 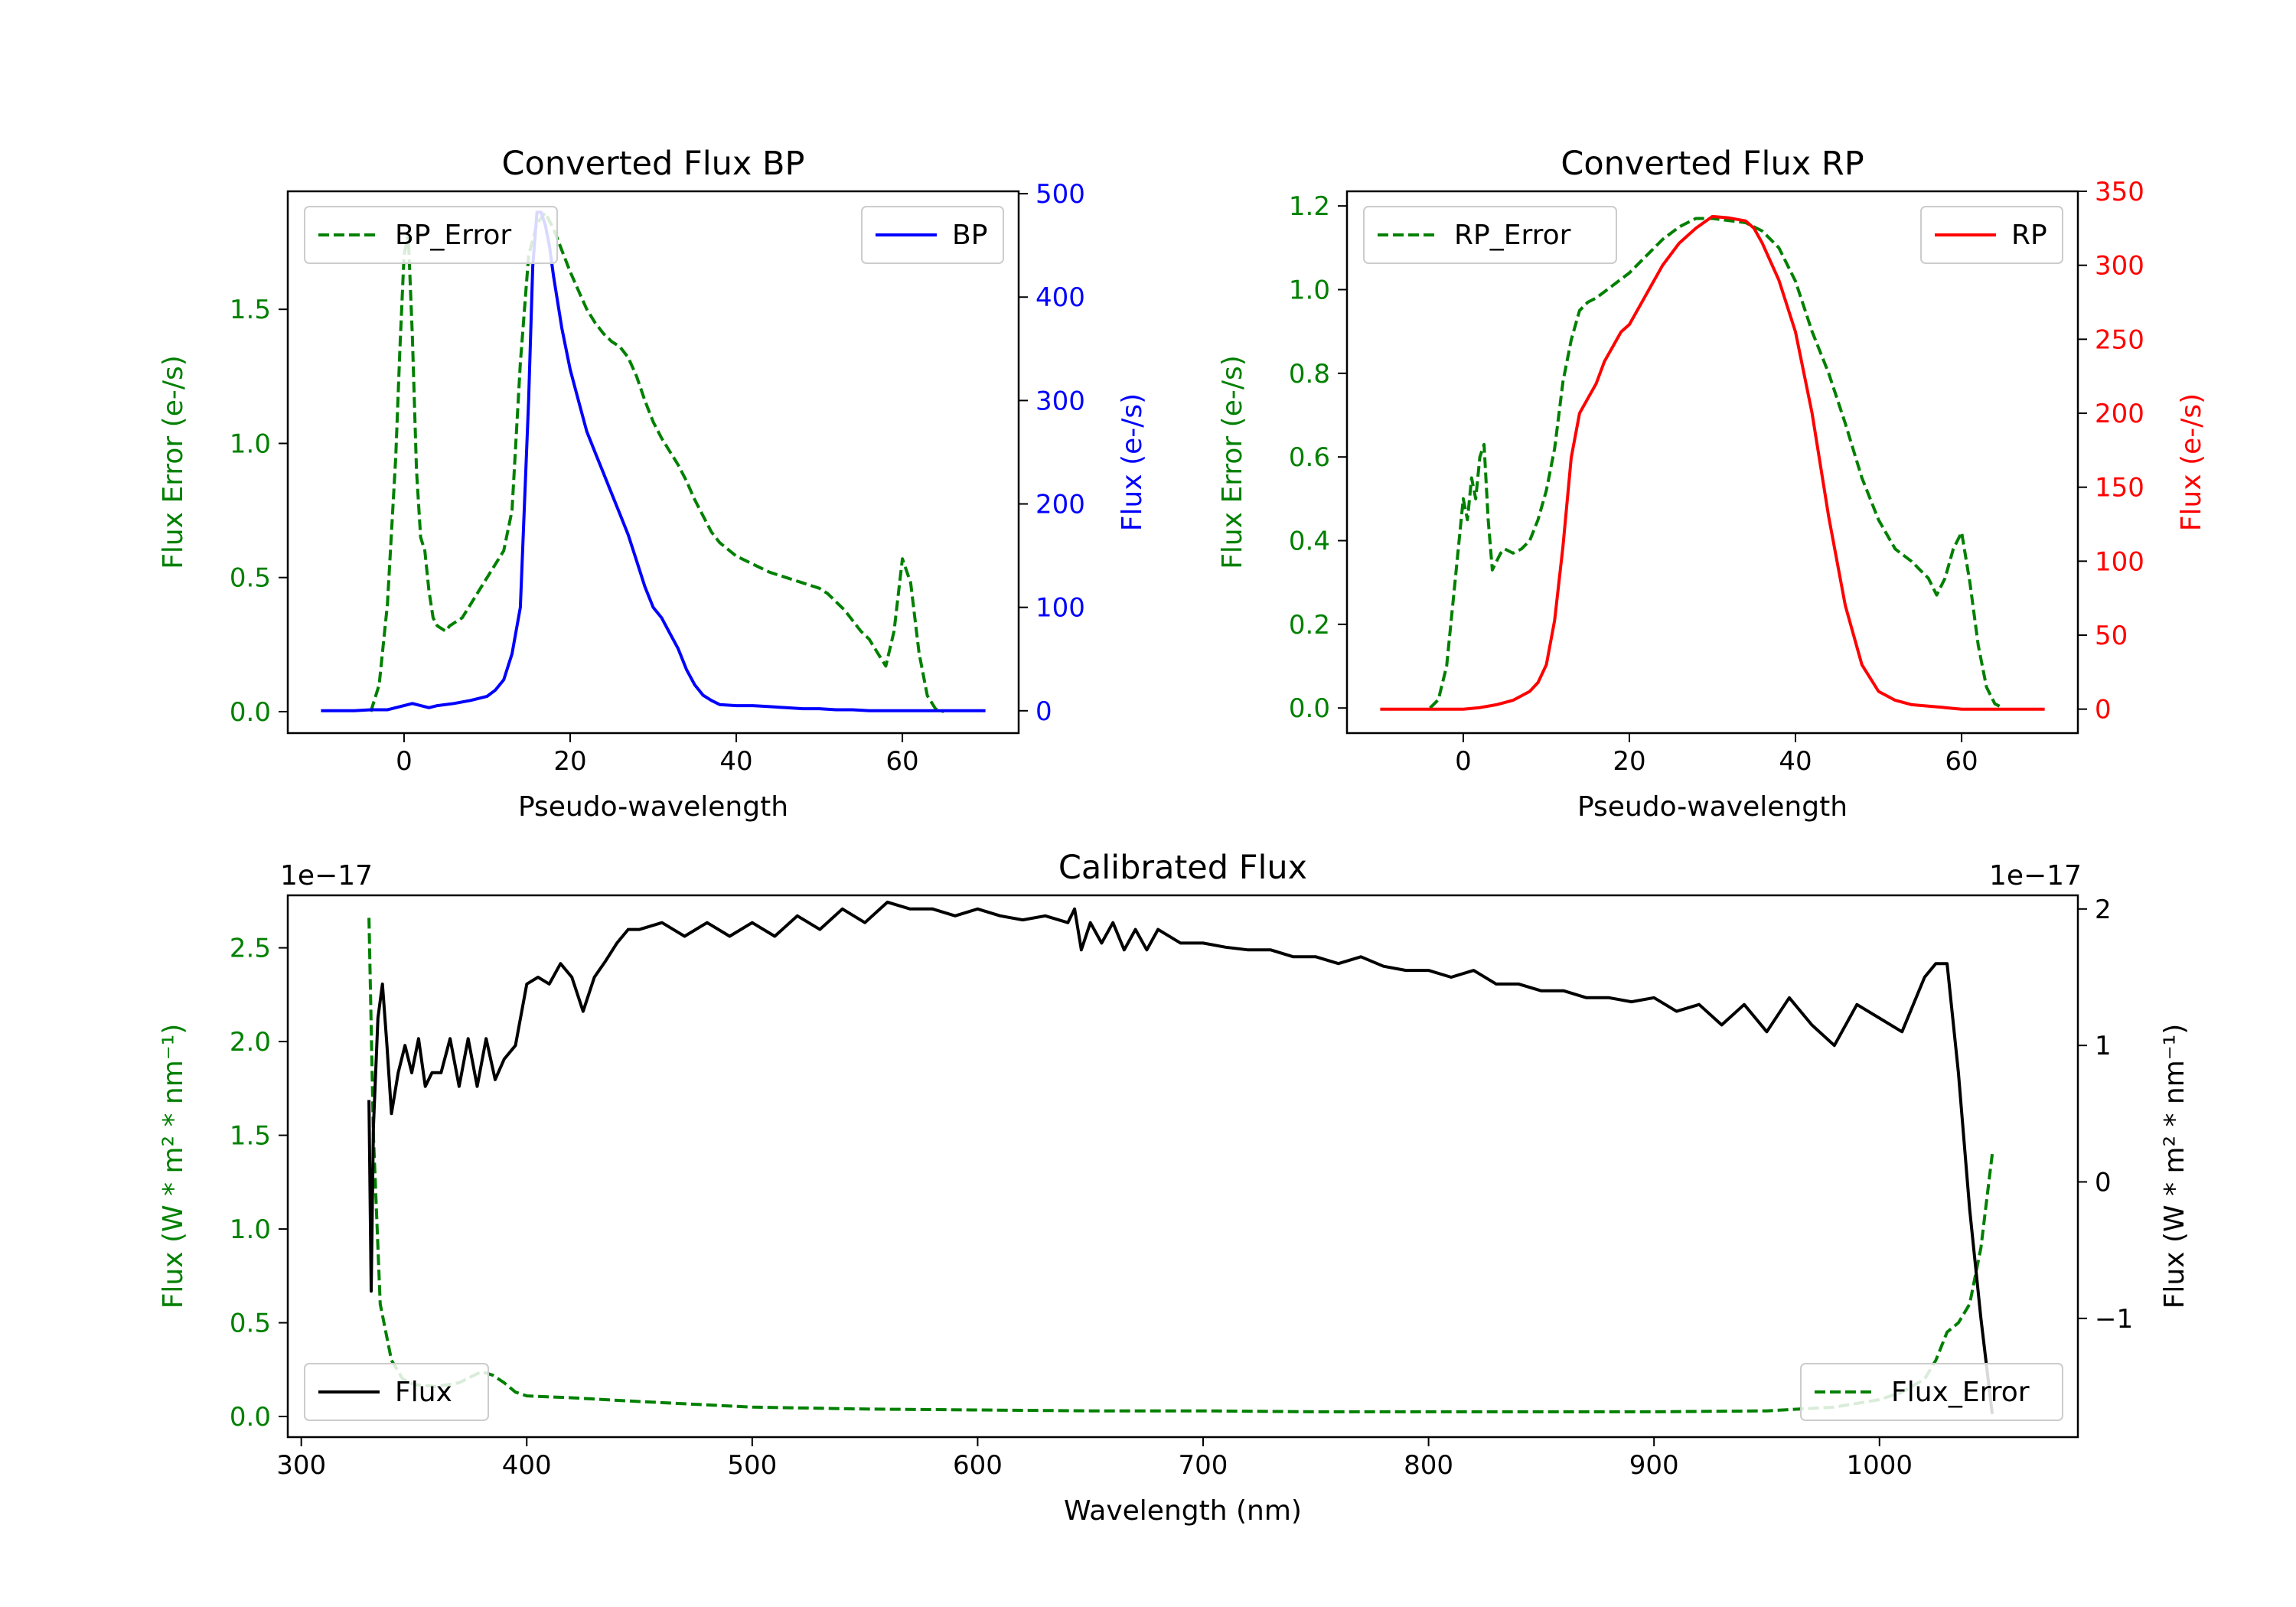 What do you see at coordinates (250, 949) in the screenshot?
I see `y-left-tick-label: 2.5` at bounding box center [250, 949].